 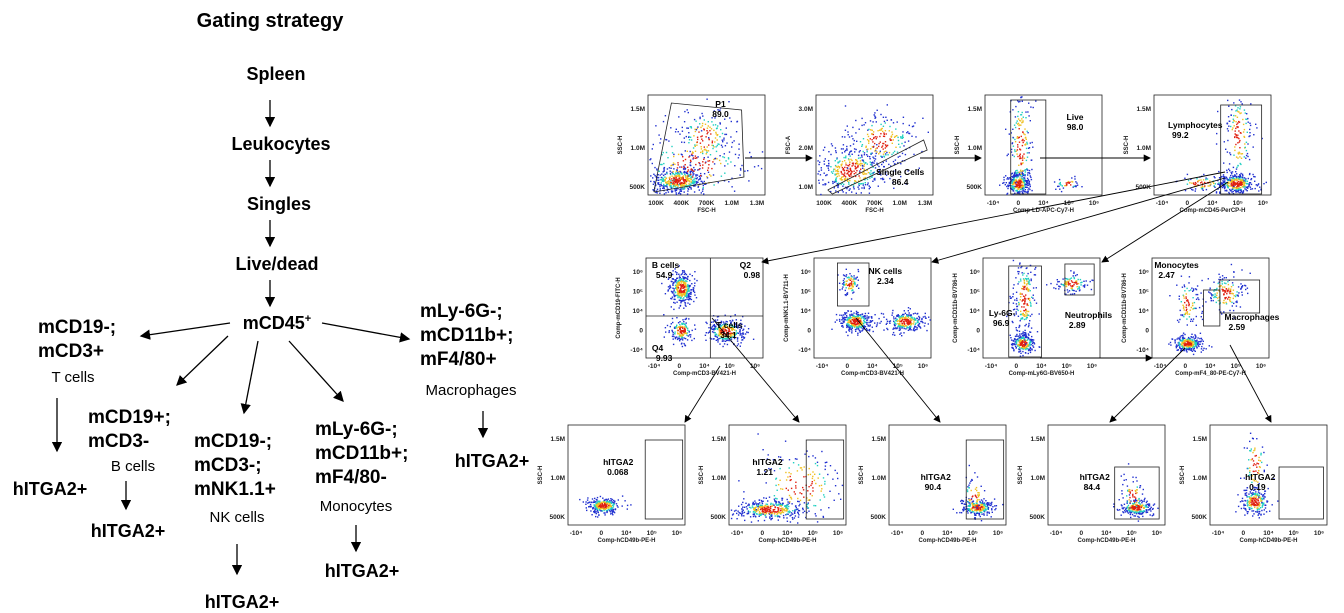 What do you see at coordinates (993, 203) in the screenshot?
I see `x-tick-label: -10⁴` at bounding box center [993, 203].